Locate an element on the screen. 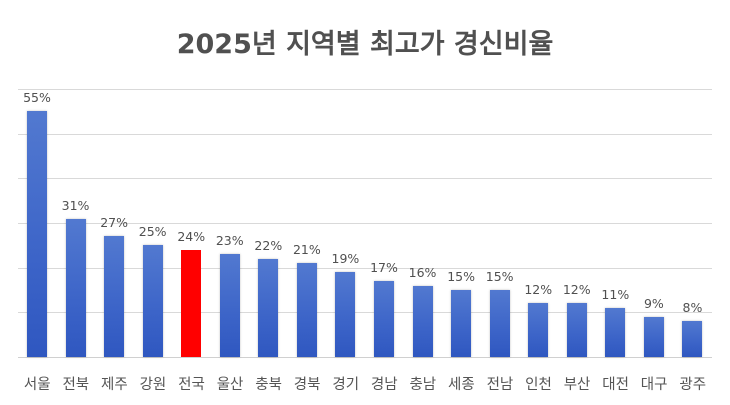  value-label: 55% is located at coordinates (37, 98).